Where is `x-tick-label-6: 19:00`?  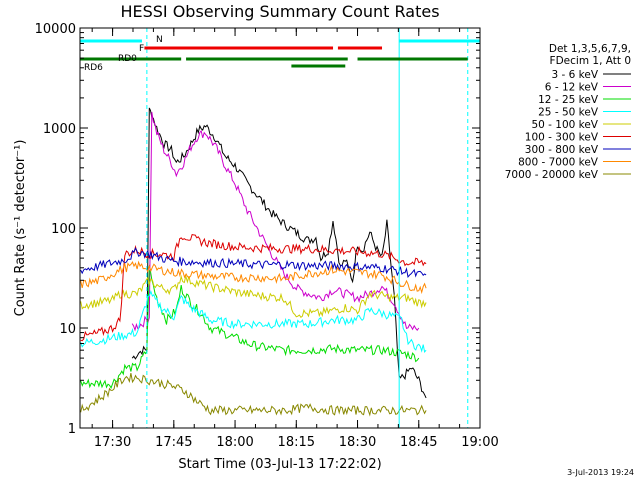
x-tick-label-6: 19:00 is located at coordinates (479, 442).